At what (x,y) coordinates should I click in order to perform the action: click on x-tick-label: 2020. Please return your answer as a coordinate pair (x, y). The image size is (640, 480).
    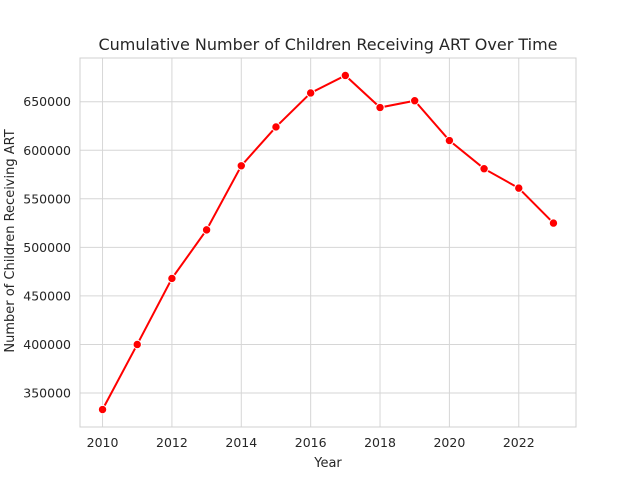
    Looking at the image, I should click on (449, 442).